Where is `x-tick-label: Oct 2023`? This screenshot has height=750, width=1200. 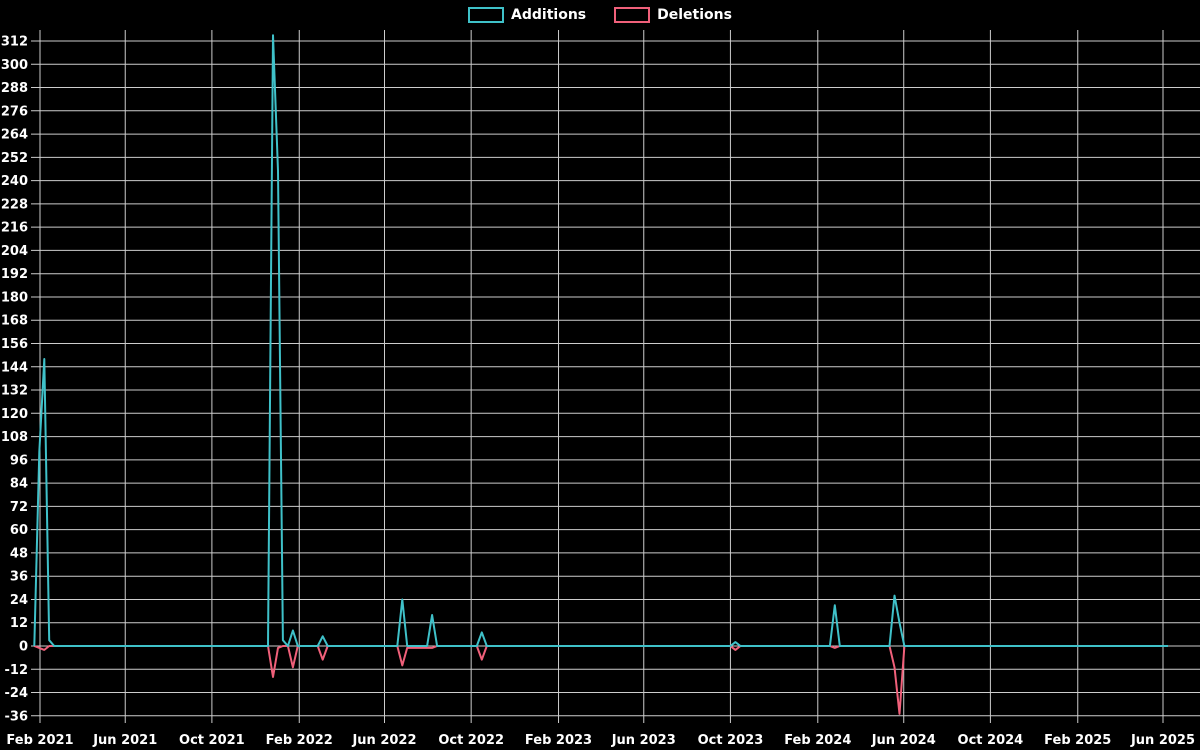 x-tick-label: Oct 2023 is located at coordinates (731, 740).